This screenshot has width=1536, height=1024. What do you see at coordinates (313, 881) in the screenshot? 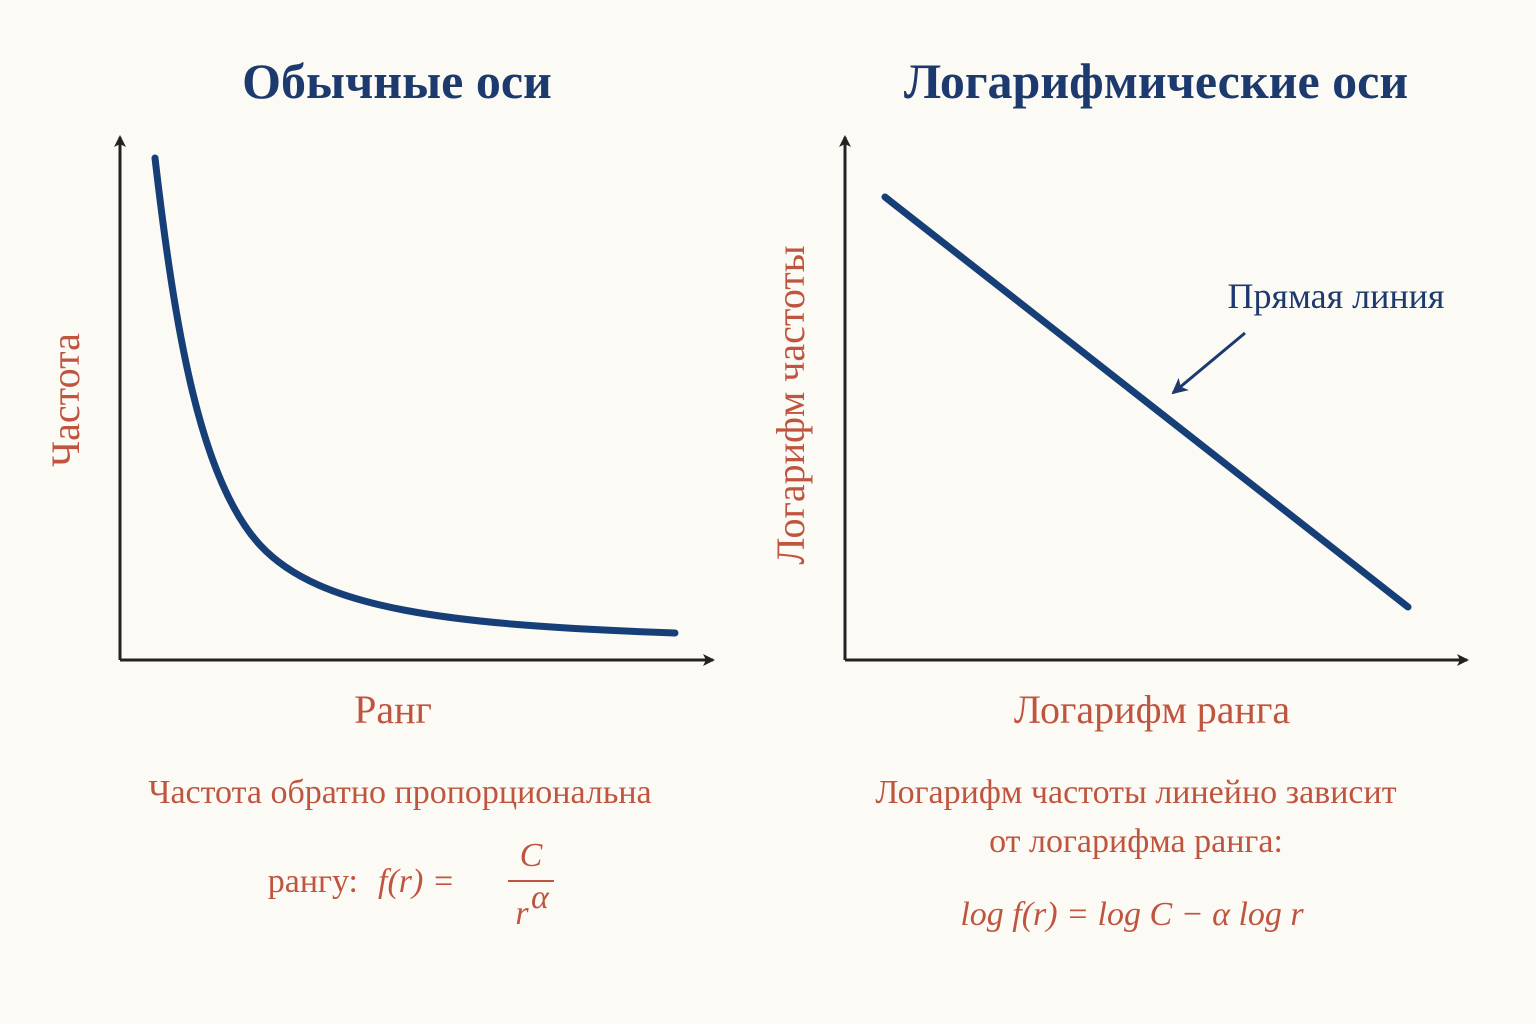
I see `formula-prefix: рангу:` at bounding box center [313, 881].